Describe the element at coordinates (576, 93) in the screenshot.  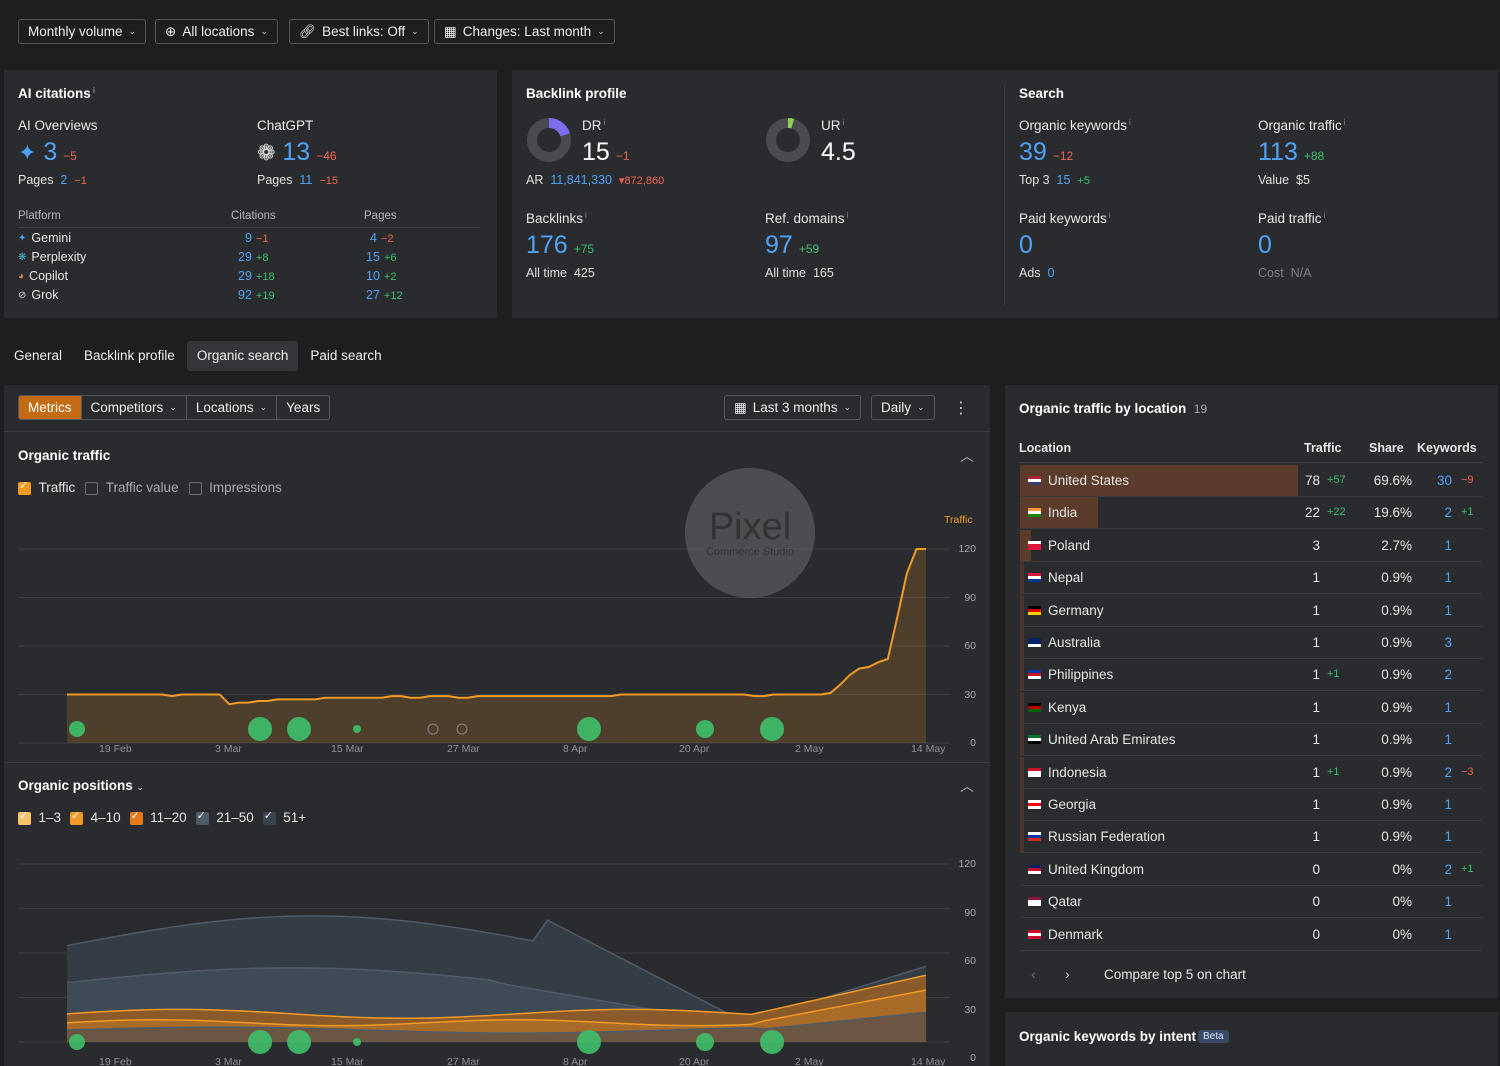
I see `backlink-profile-title: Backlink profile` at that location.